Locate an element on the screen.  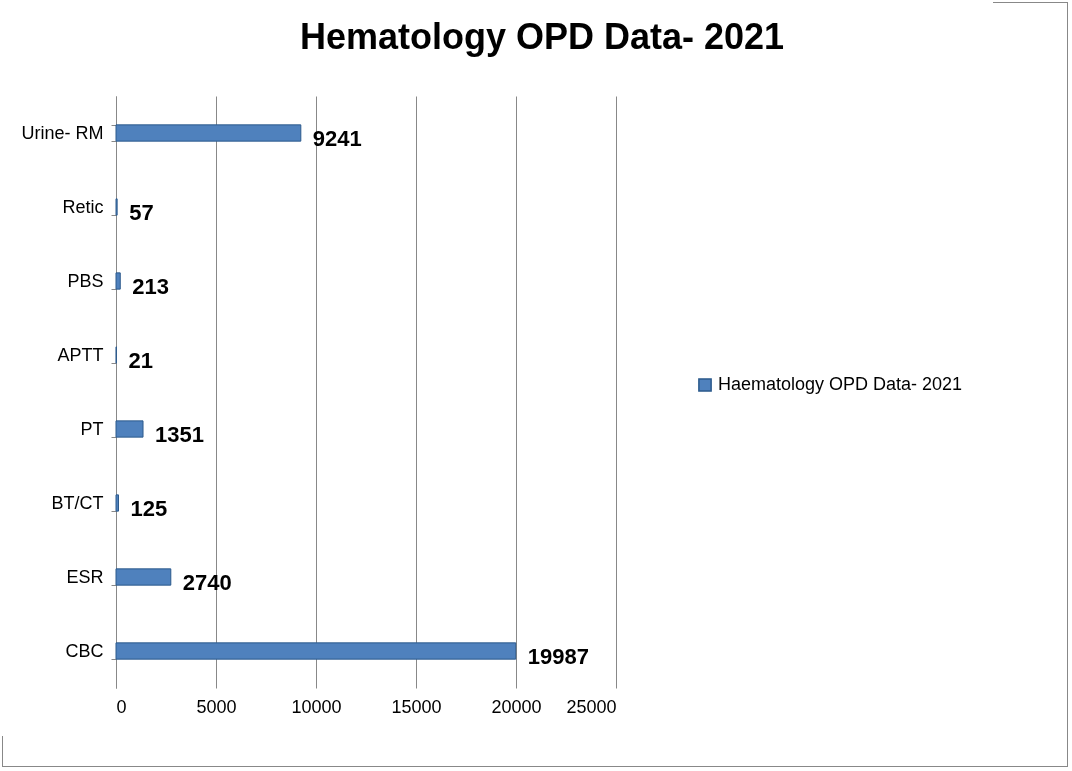
x-tick-label: 25000 is located at coordinates (591, 706).